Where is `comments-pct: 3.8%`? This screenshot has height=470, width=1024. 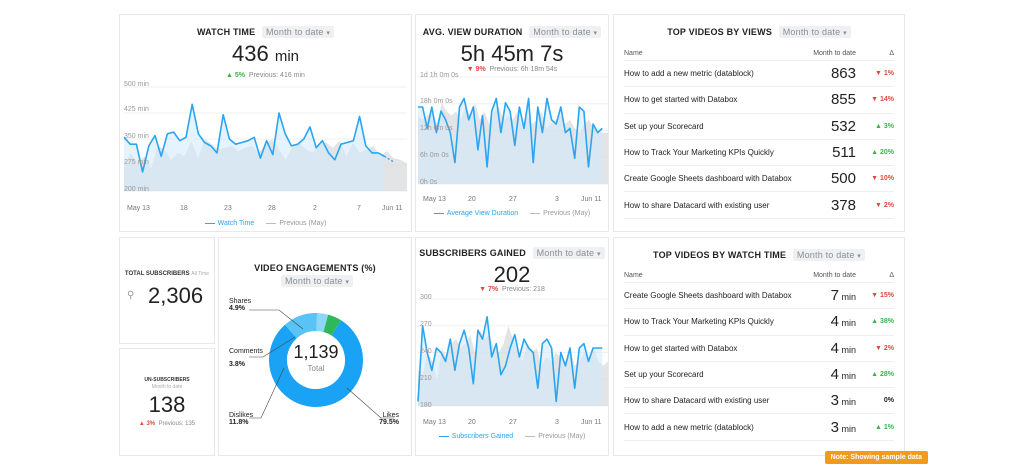
comments-pct: 3.8% is located at coordinates (237, 364).